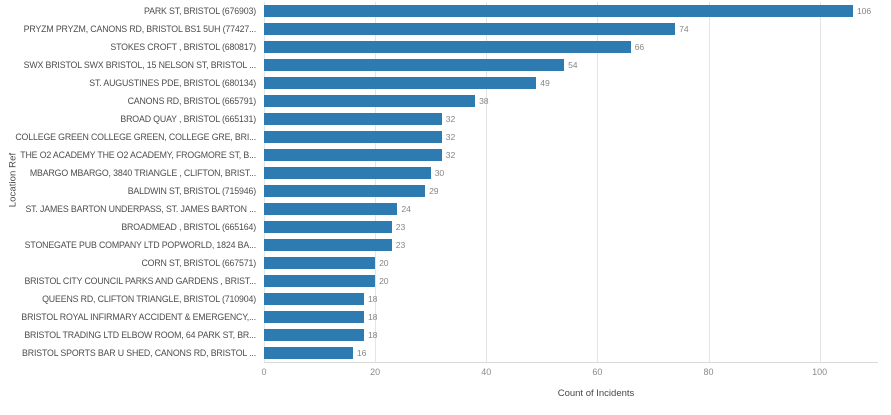 This screenshot has width=891, height=415. Describe the element at coordinates (571, 101) in the screenshot. I see `bar-row: 38` at that location.